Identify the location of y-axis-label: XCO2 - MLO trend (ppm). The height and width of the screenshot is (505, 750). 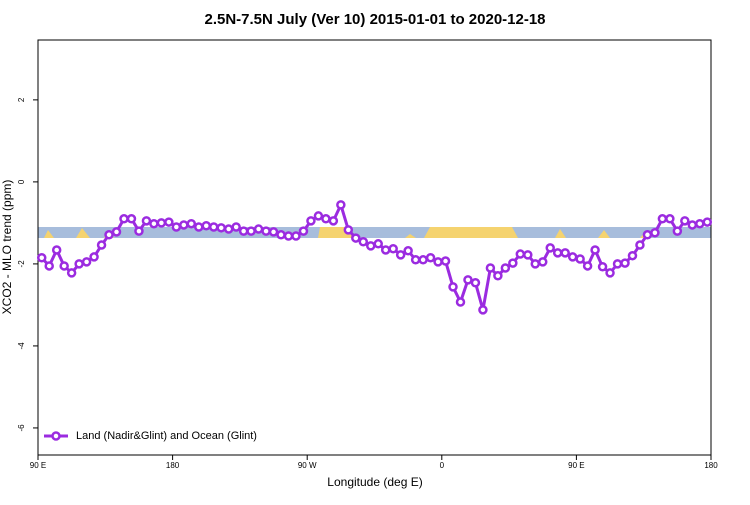
(7, 247).